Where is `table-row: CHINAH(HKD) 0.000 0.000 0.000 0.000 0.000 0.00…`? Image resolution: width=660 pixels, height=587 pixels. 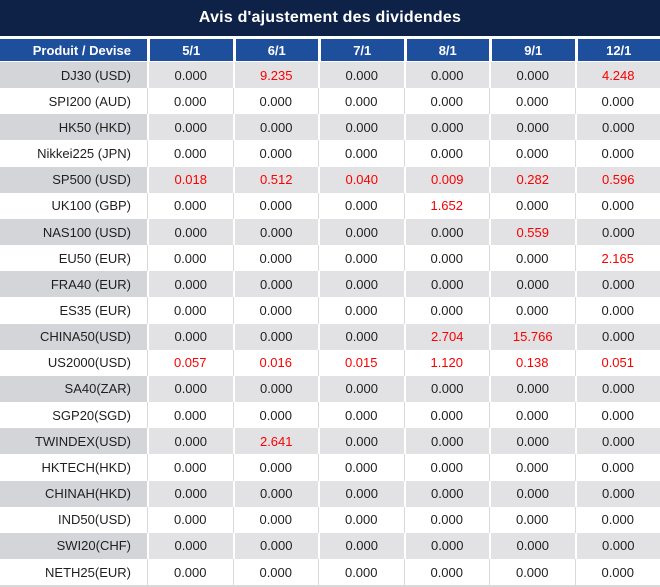
table-row: CHINAH(HKD) 0.000 0.000 0.000 0.000 0.000 0.00… is located at coordinates (330, 493).